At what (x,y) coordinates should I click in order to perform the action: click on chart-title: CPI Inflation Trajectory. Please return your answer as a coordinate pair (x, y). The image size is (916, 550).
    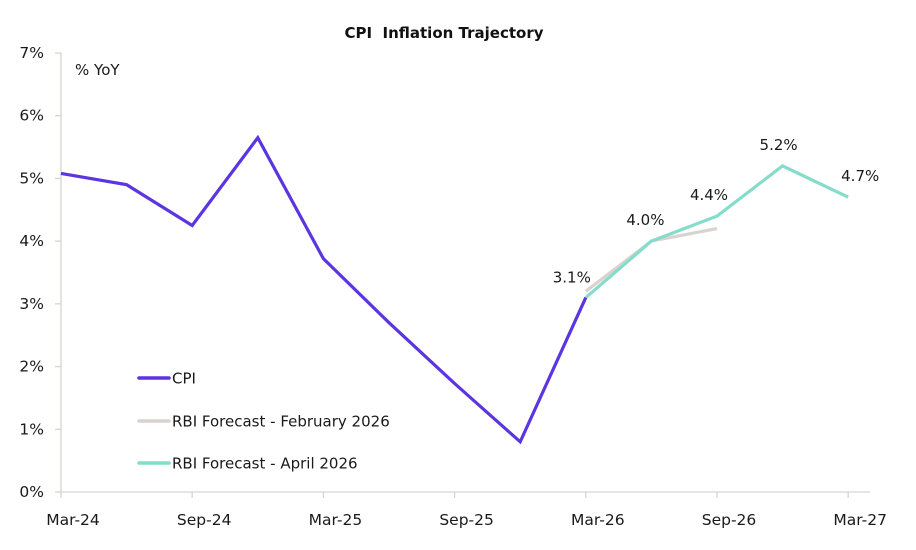
    Looking at the image, I should click on (443, 33).